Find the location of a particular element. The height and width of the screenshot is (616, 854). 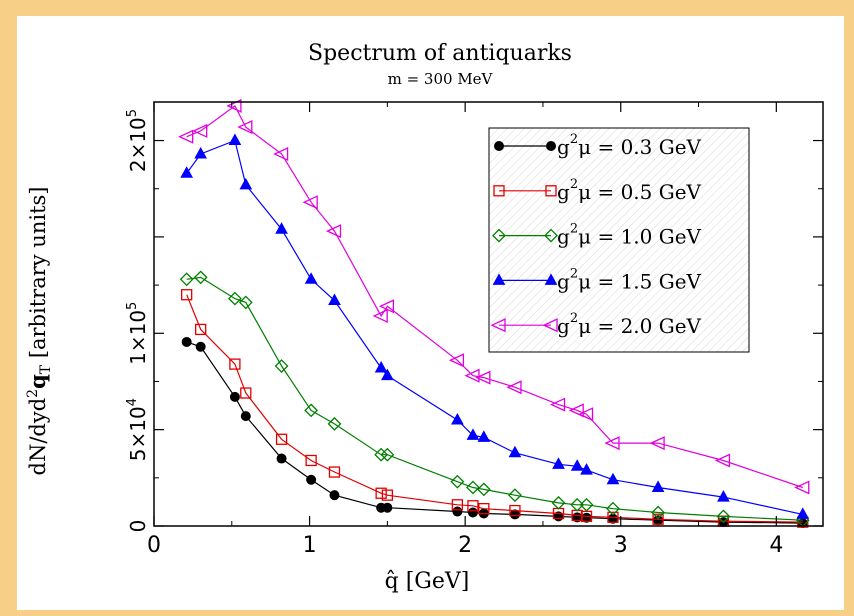

x-tick-label: 0 is located at coordinates (154, 545).